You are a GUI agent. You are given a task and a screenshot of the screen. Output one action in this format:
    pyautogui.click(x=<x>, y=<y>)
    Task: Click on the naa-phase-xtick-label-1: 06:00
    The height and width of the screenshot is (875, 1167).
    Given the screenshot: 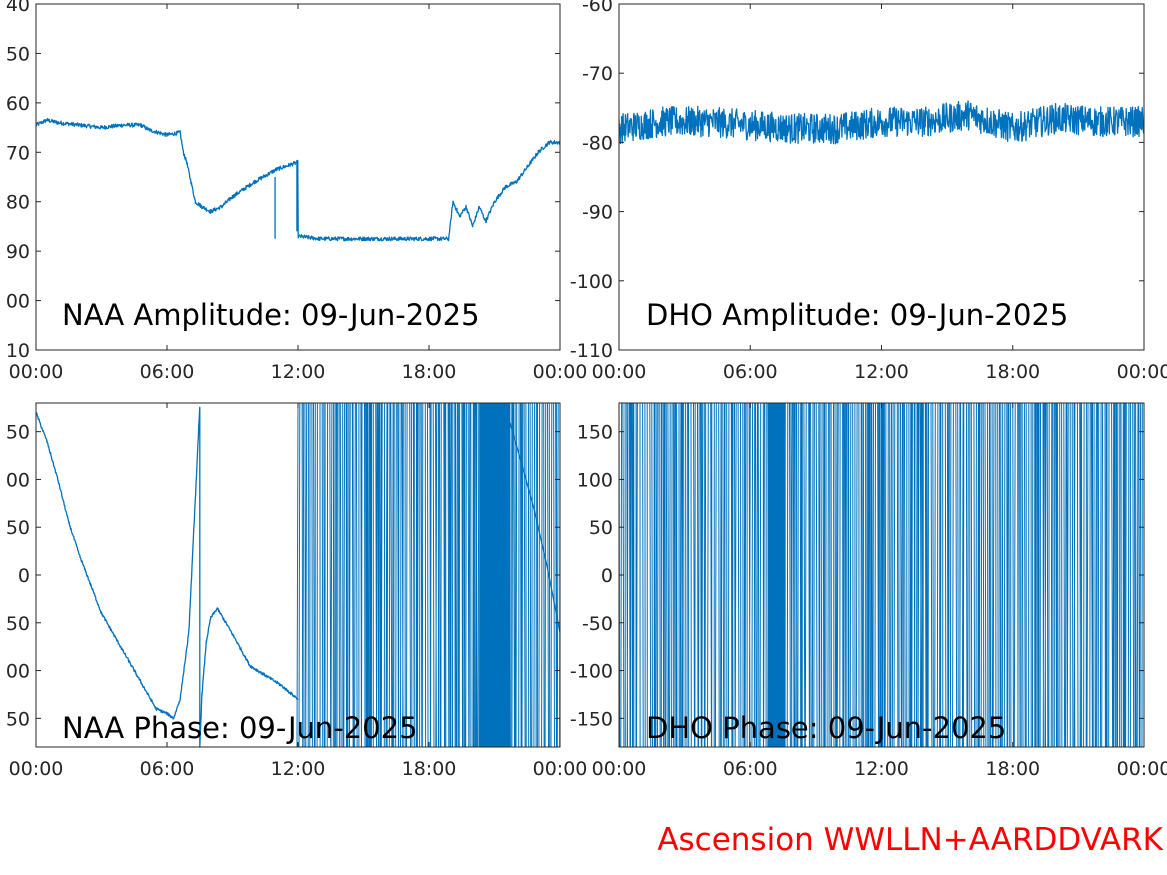 What is the action you would take?
    pyautogui.click(x=167, y=769)
    